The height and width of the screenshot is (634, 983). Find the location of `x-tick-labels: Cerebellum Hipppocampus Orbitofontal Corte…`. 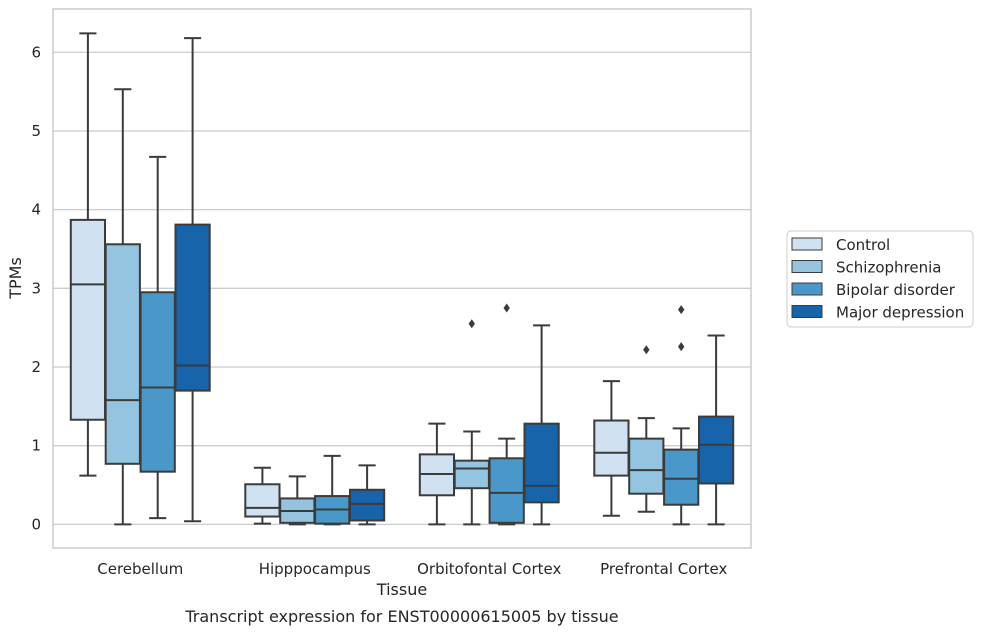

x-tick-labels: Cerebellum Hipppocampus Orbitofontal Corte… is located at coordinates (412, 569).